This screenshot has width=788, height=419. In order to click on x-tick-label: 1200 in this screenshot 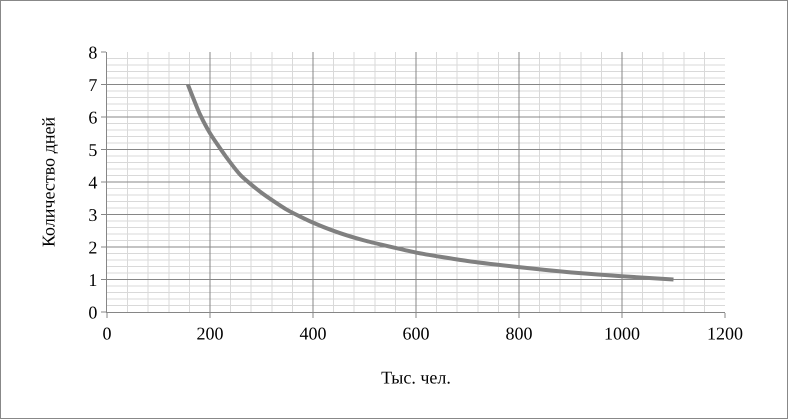, I will do `click(725, 334)`.